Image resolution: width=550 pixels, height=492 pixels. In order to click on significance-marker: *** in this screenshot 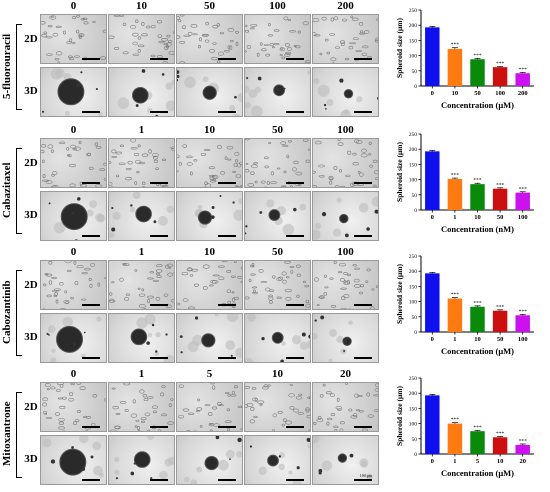, I will do `click(455, 295)`.